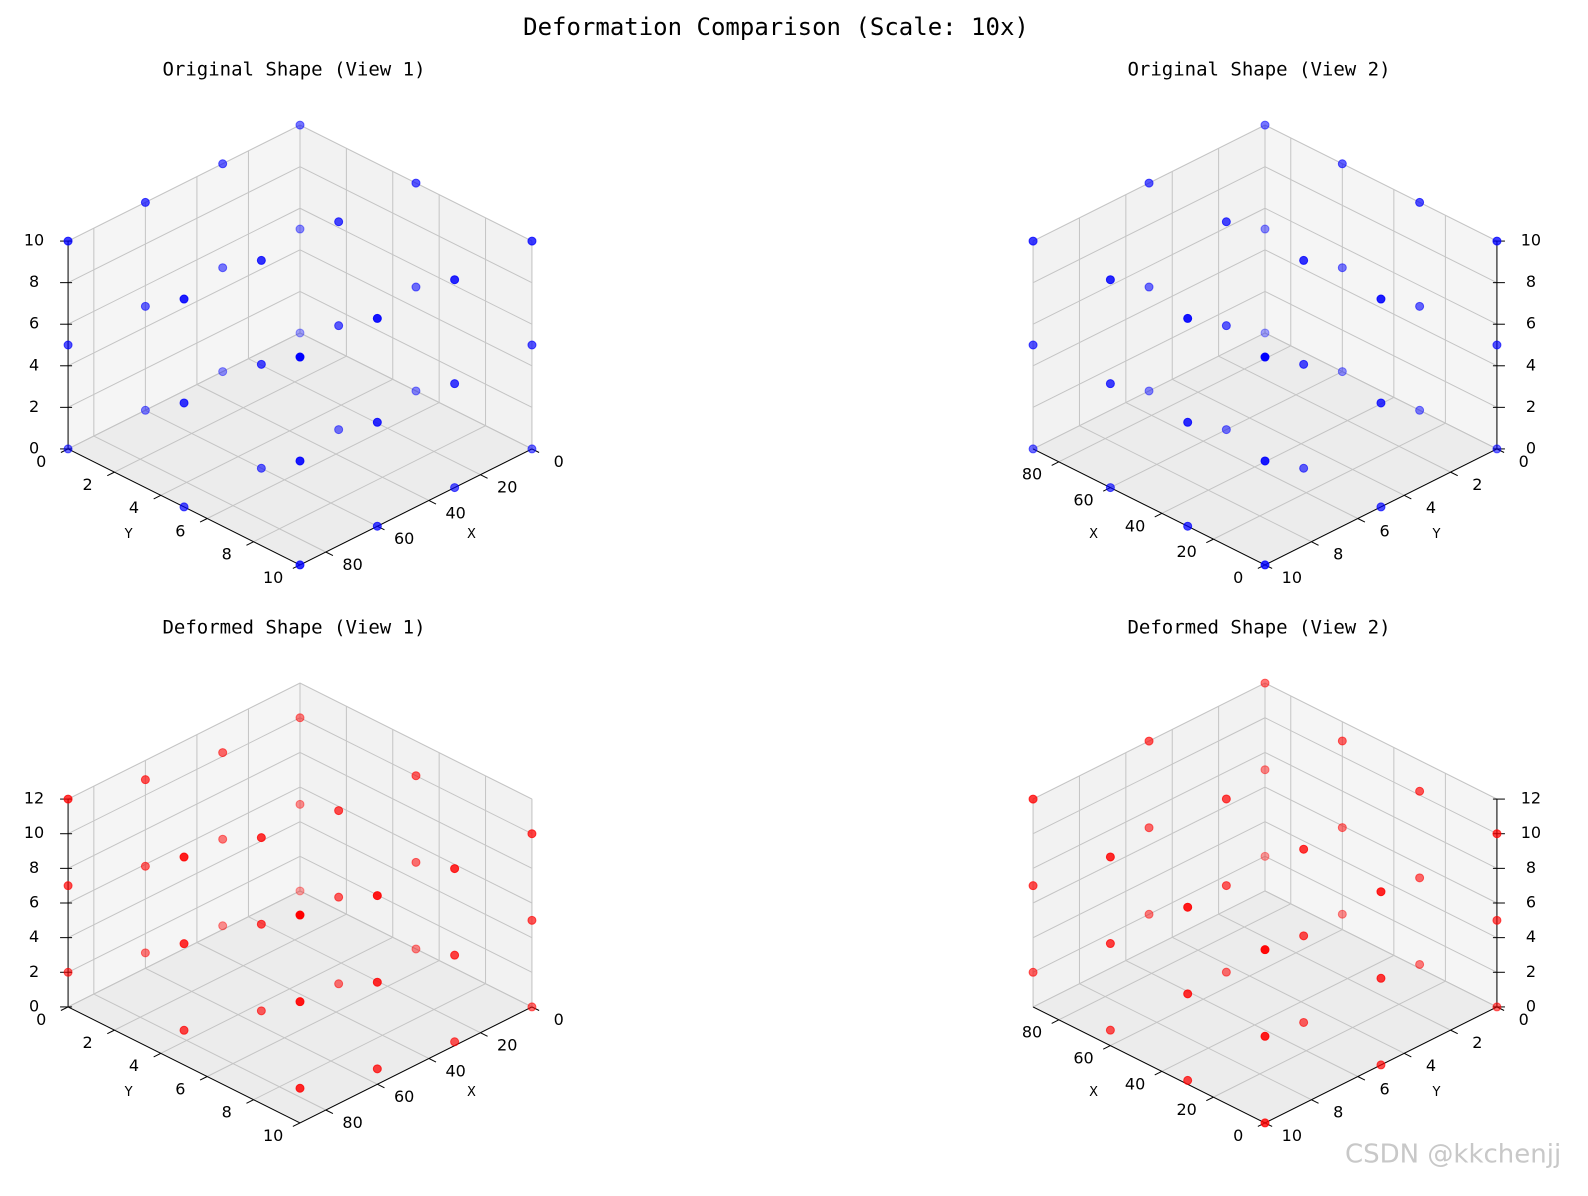 The width and height of the screenshot is (1588, 1196). What do you see at coordinates (776, 27) in the screenshot?
I see `figure-title: Deformation Comparison (Scale: 10x)` at bounding box center [776, 27].